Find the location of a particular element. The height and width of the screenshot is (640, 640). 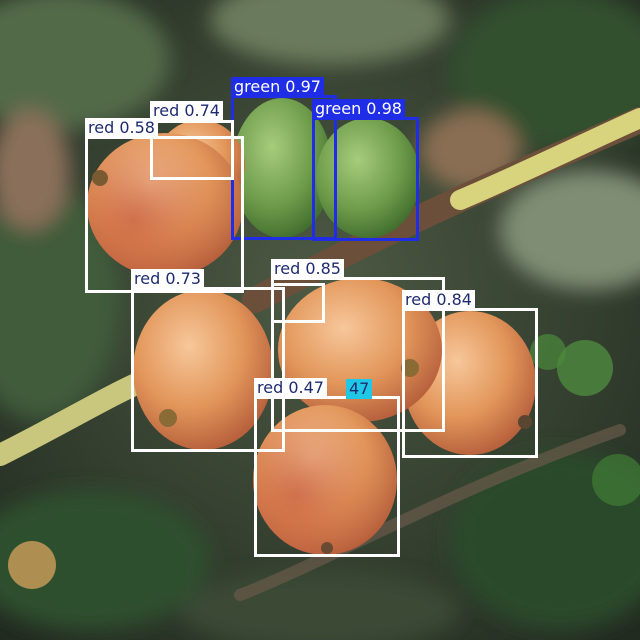

detection-label-red: red 0.58 is located at coordinates (121, 128).